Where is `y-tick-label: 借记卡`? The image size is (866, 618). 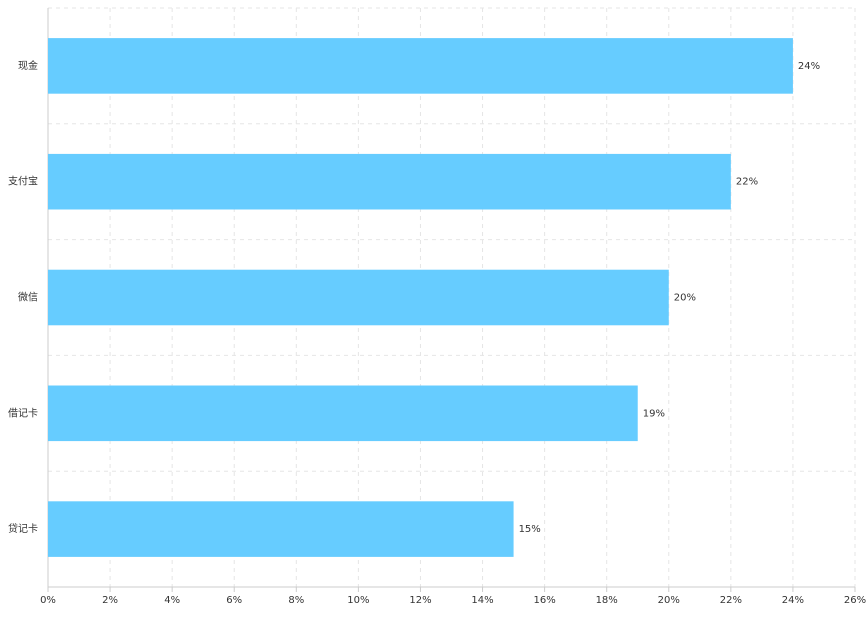
y-tick-label: 借记卡 is located at coordinates (23, 412).